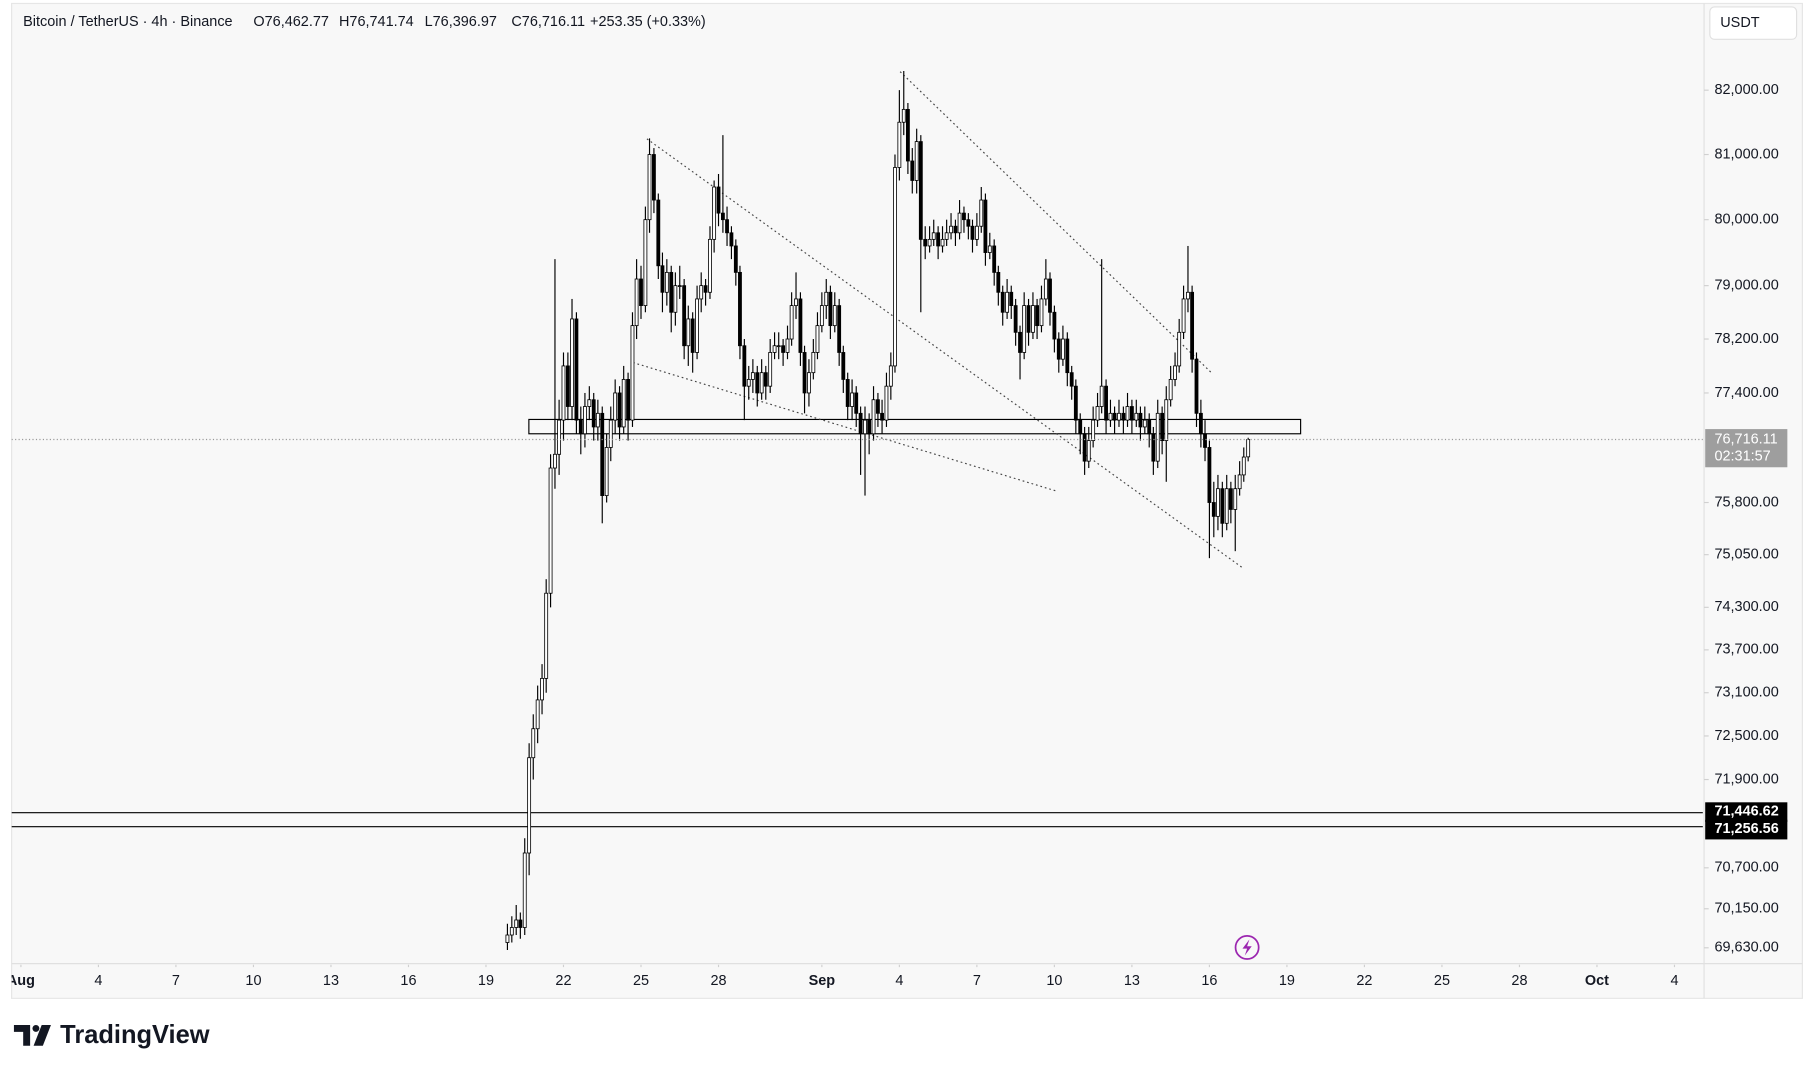 This screenshot has width=1814, height=1074. I want to click on x-tick-label: 16, so click(408, 981).